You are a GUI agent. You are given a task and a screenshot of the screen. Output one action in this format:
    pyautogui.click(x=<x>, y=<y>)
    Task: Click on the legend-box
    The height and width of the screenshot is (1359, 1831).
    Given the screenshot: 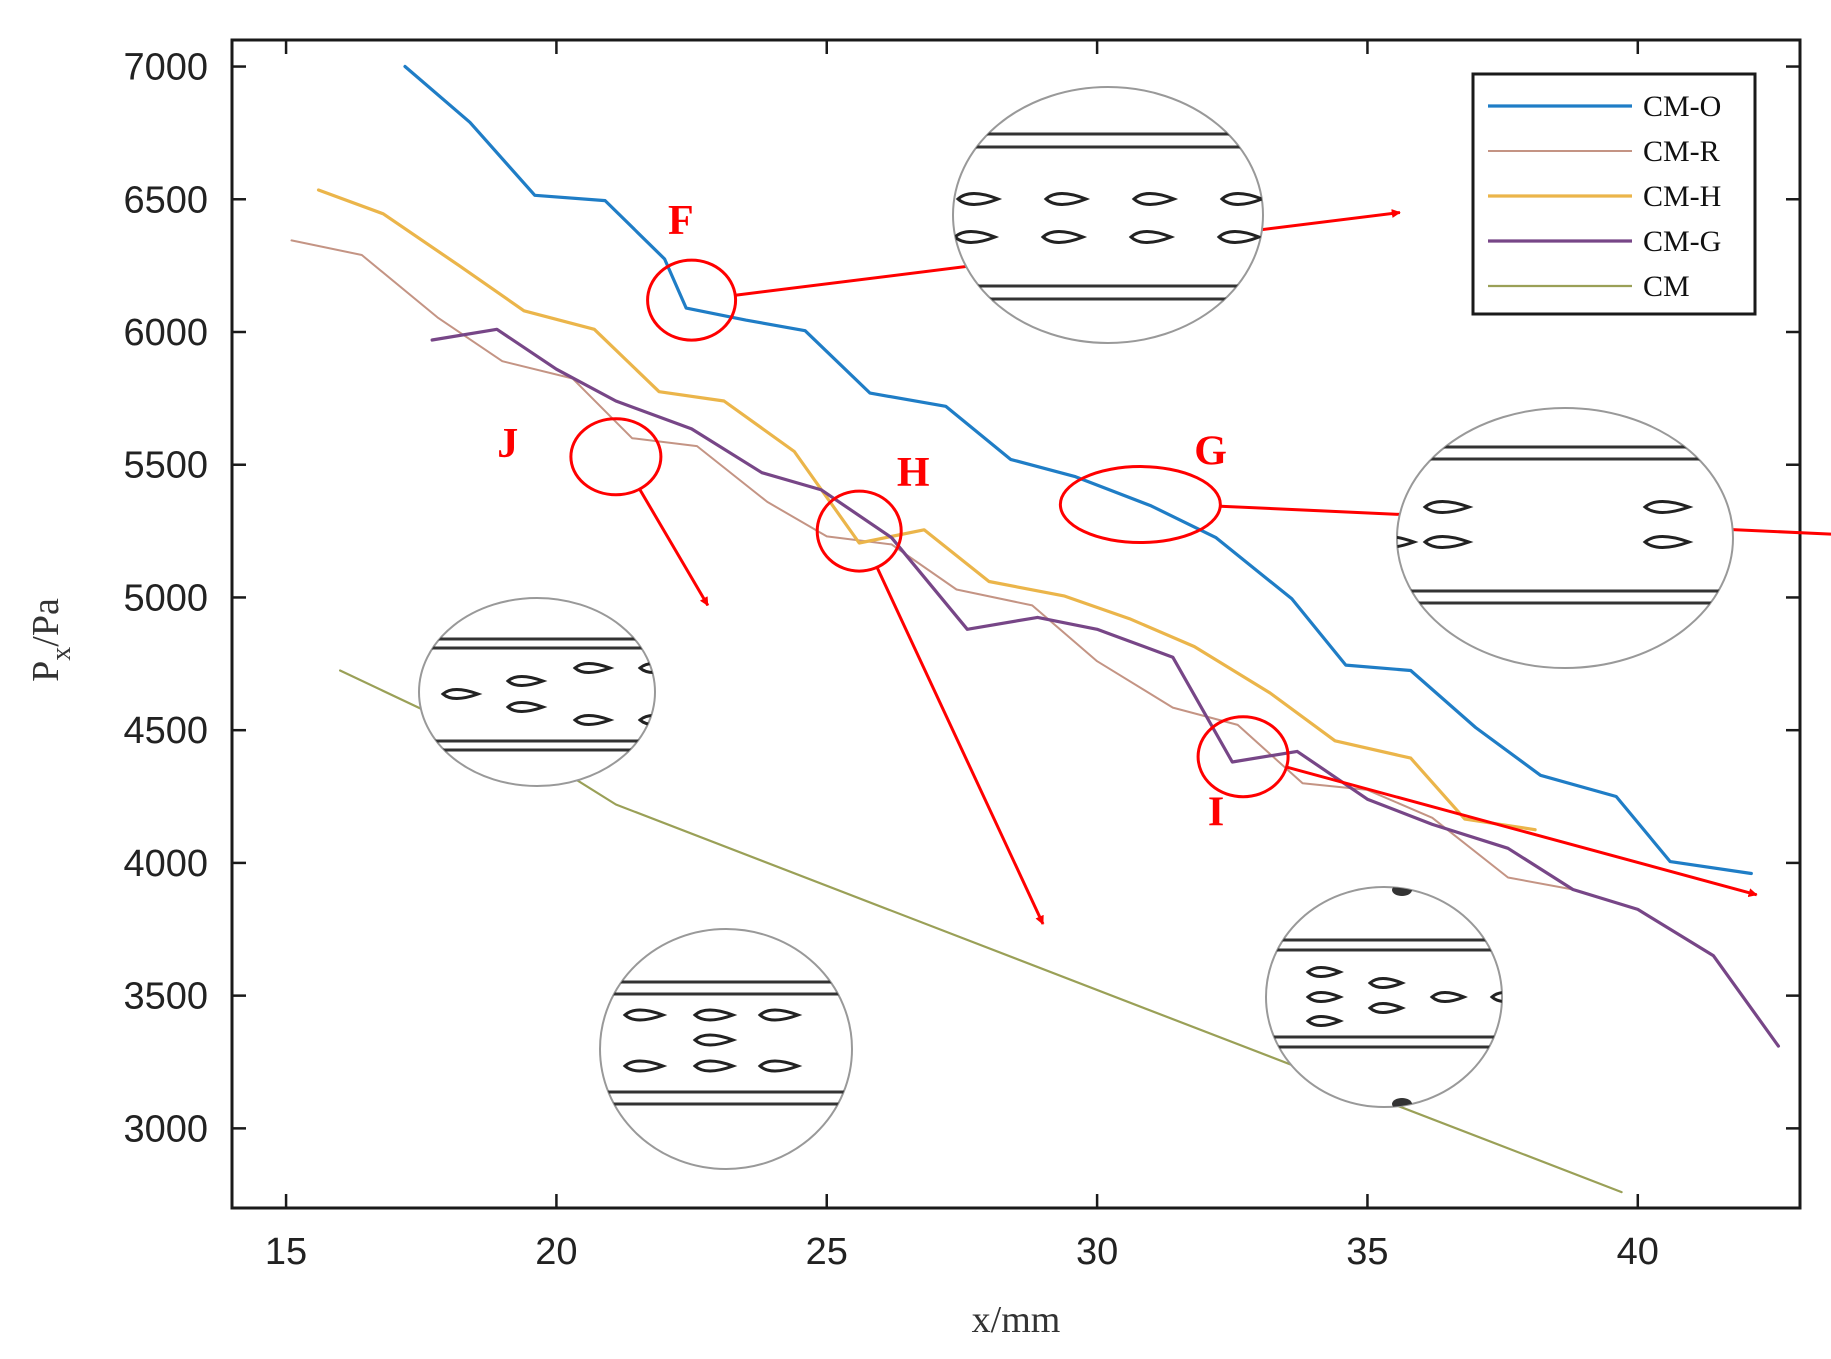 What is the action you would take?
    pyautogui.click(x=1614, y=194)
    